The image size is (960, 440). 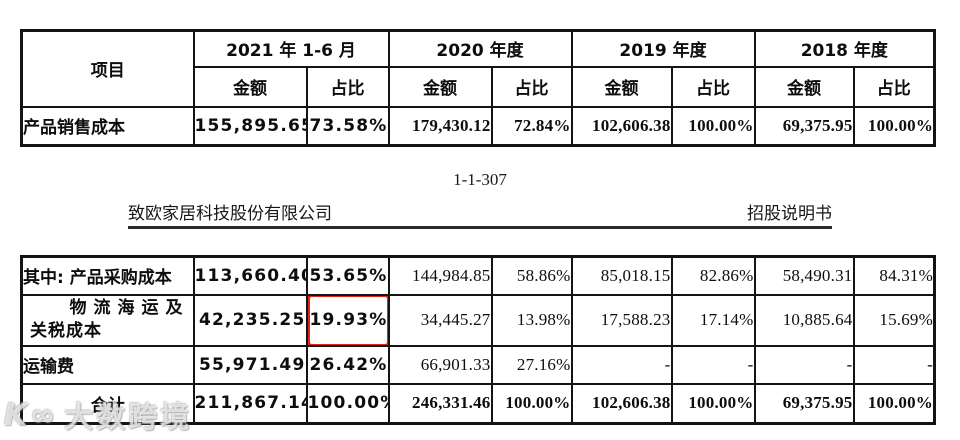 I want to click on cell-value: 55,971.49, so click(x=250, y=364).